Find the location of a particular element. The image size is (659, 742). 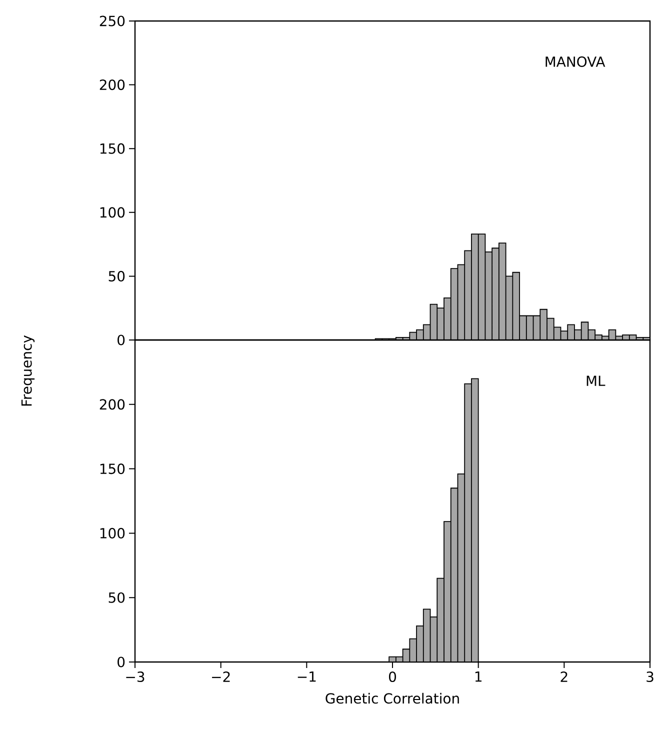

y-axis-title: Frequency is located at coordinates (28, 370).